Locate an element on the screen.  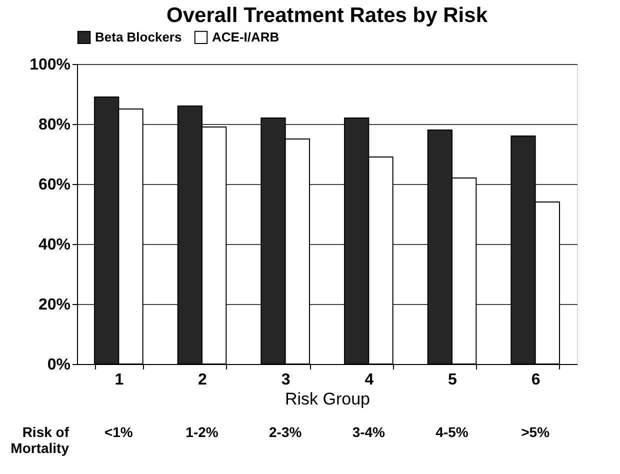
chart-title: Overall Treatment Rates by Risk is located at coordinates (327, 15).